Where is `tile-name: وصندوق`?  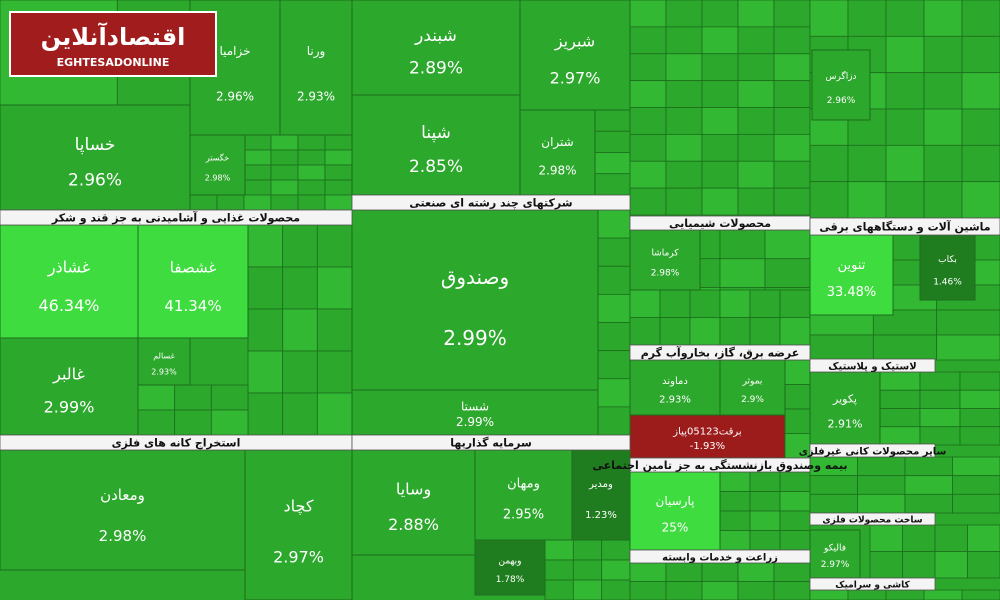 tile-name: وصندوق is located at coordinates (475, 277).